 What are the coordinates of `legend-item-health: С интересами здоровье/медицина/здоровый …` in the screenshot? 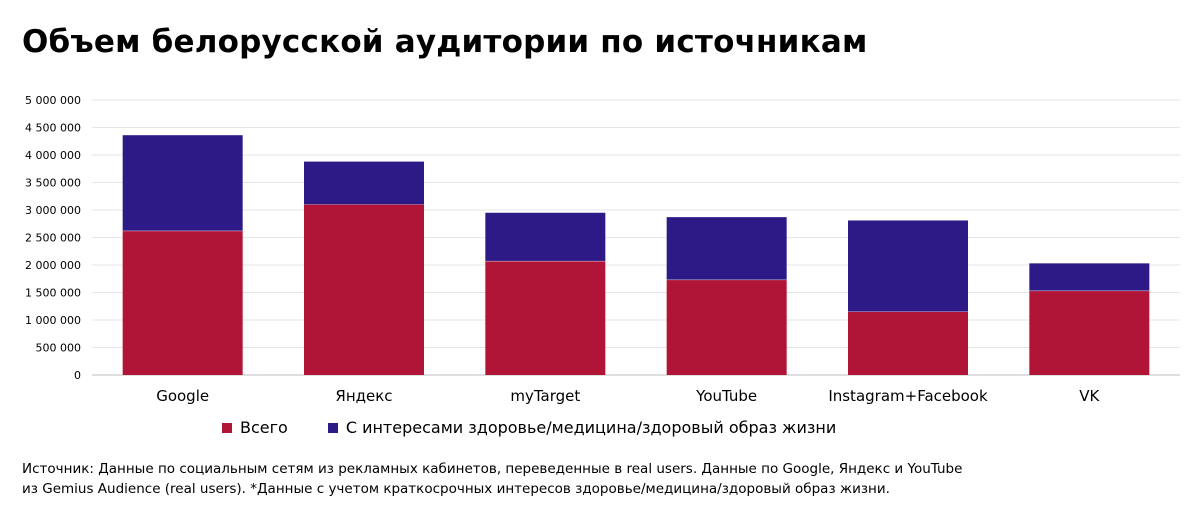 It's located at (582, 427).